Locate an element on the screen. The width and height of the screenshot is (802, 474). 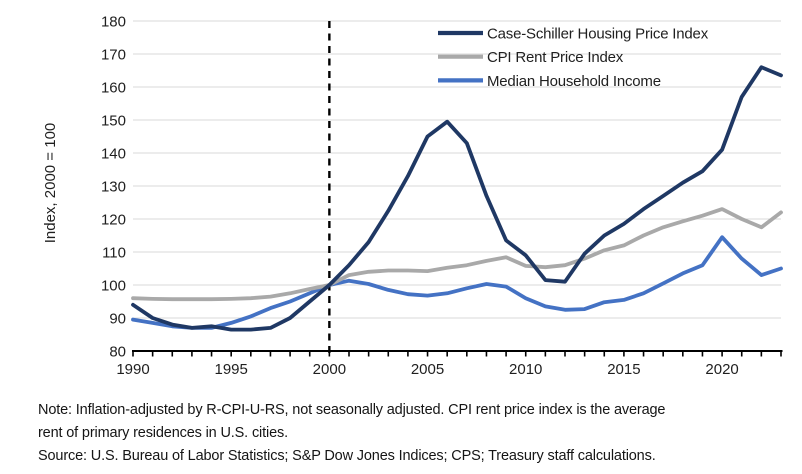
y-tick-label-180: 180 is located at coordinates (113, 22).